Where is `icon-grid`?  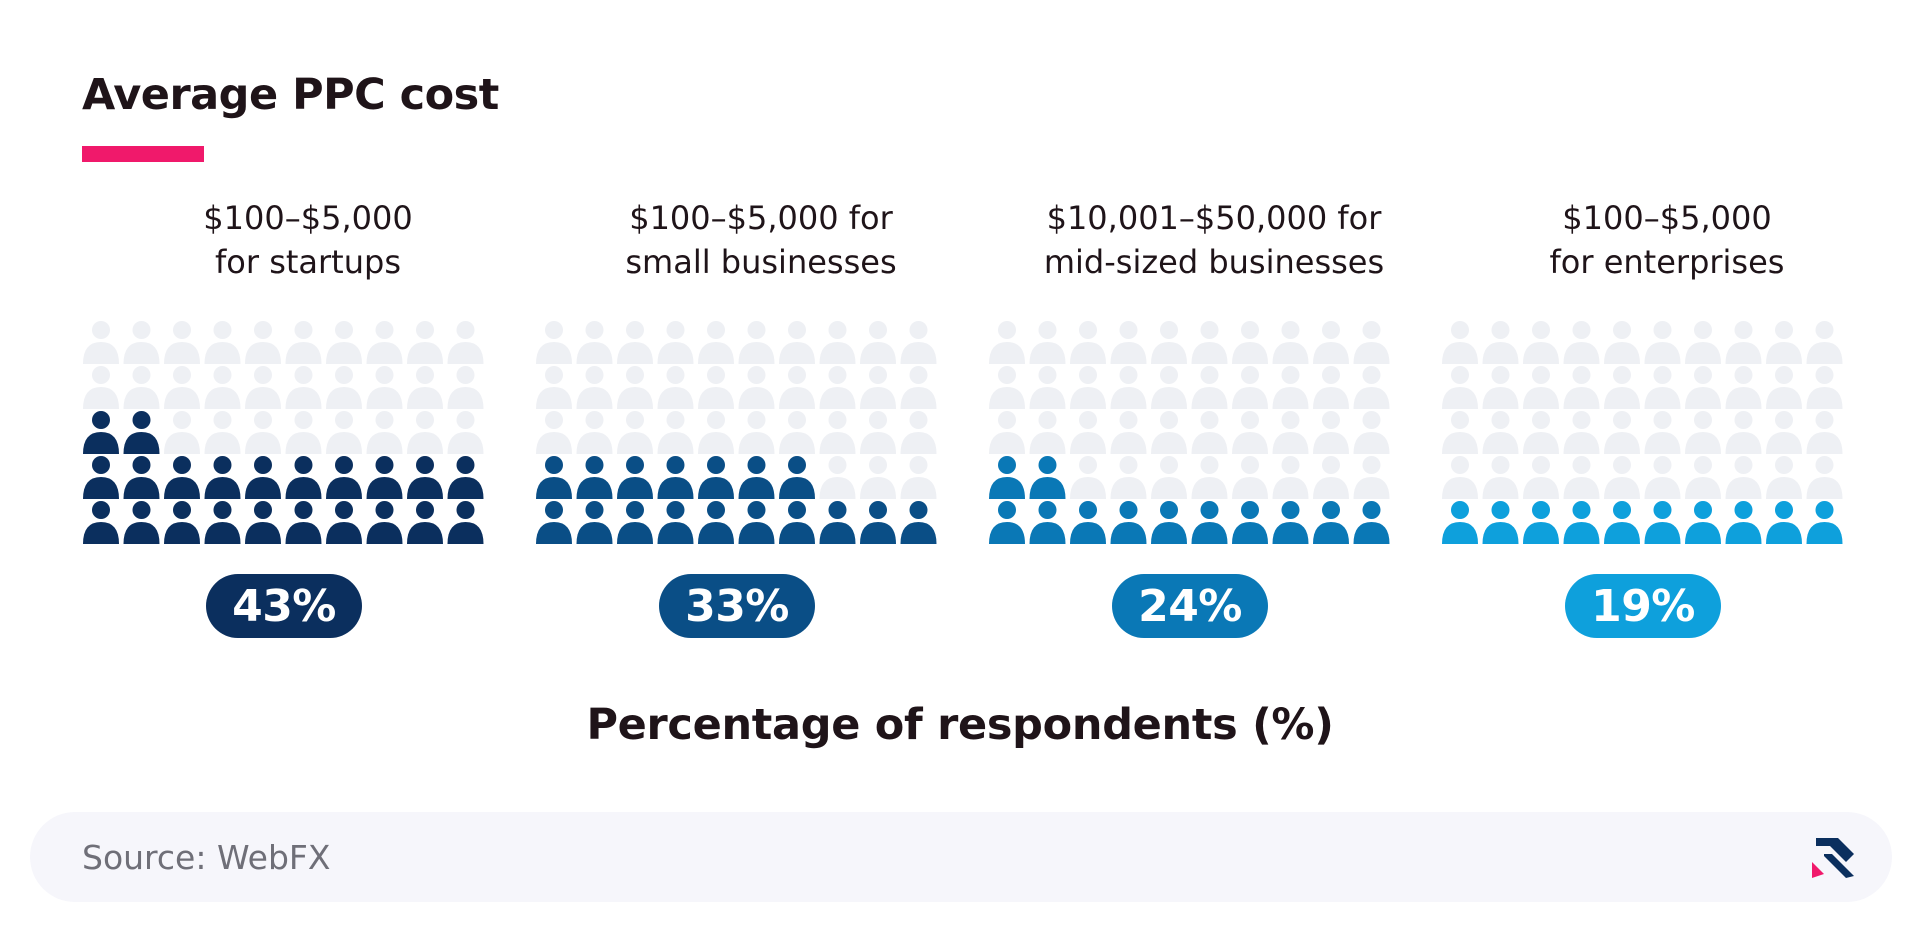
icon-grid is located at coordinates (286, 431).